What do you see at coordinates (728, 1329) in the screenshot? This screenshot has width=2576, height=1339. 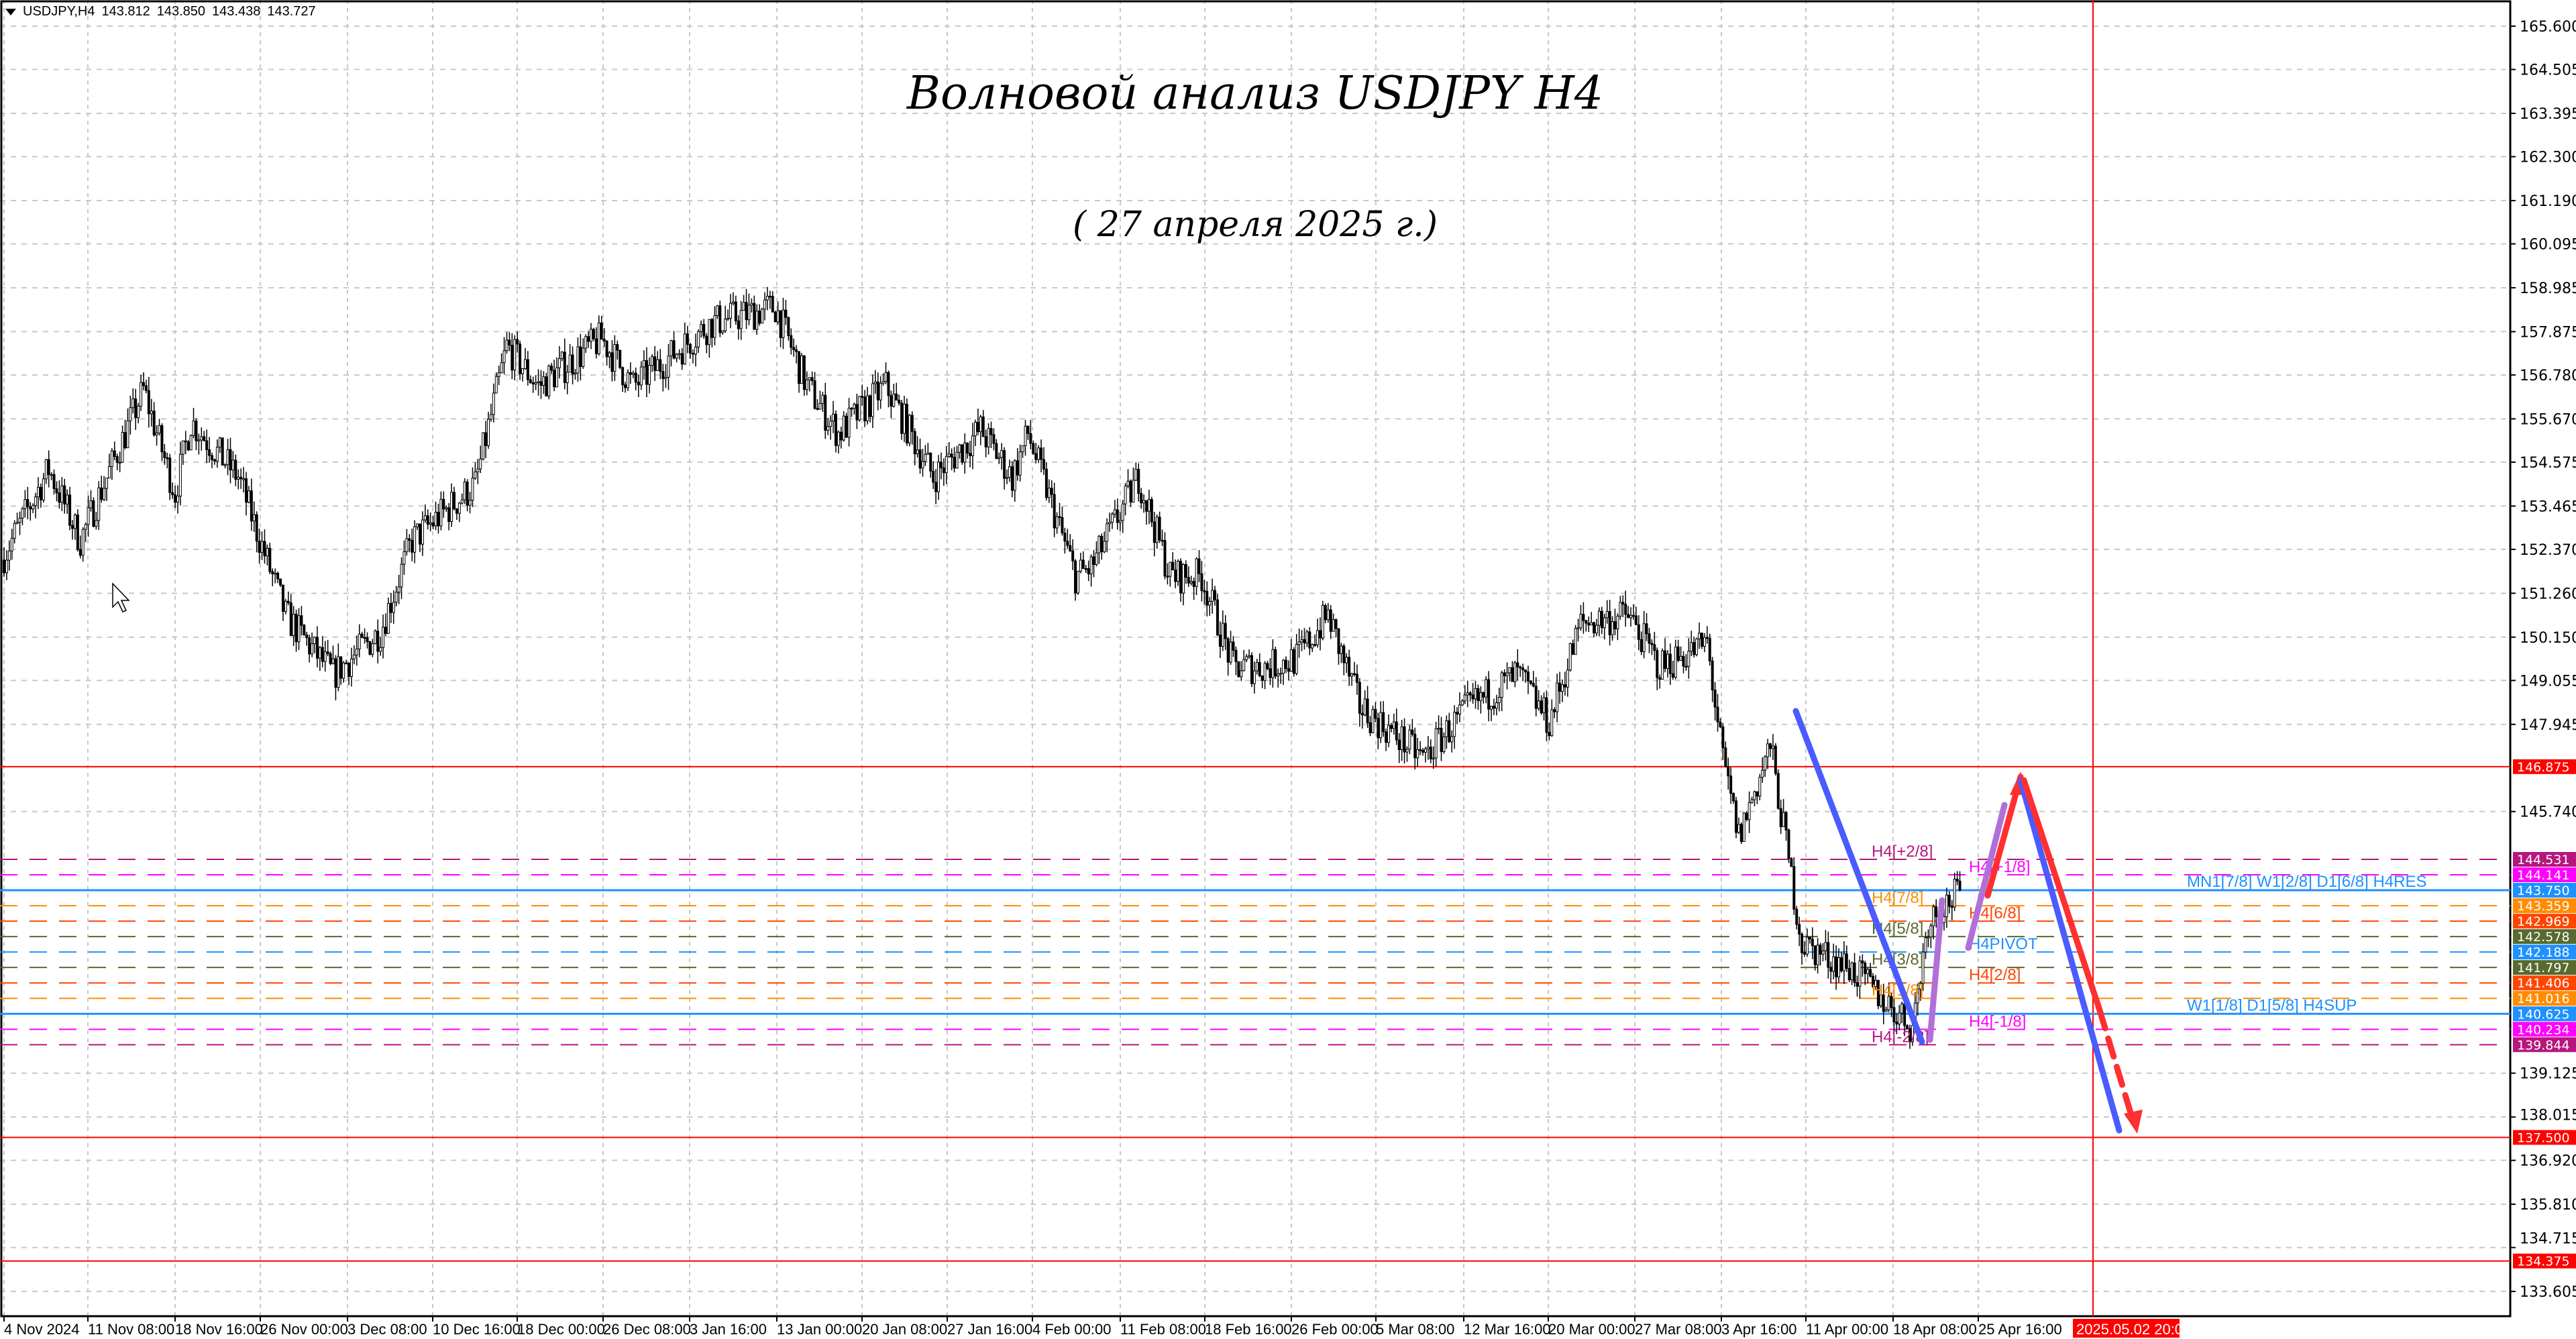 I see `time-axis-label: 3 Jan 16:00` at bounding box center [728, 1329].